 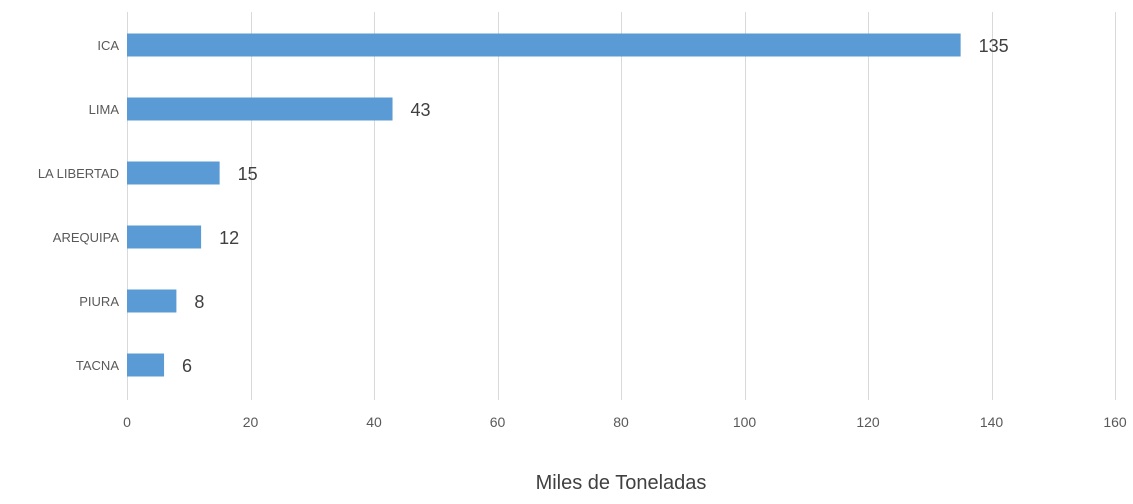 I want to click on data-label: 15, so click(x=248, y=174).